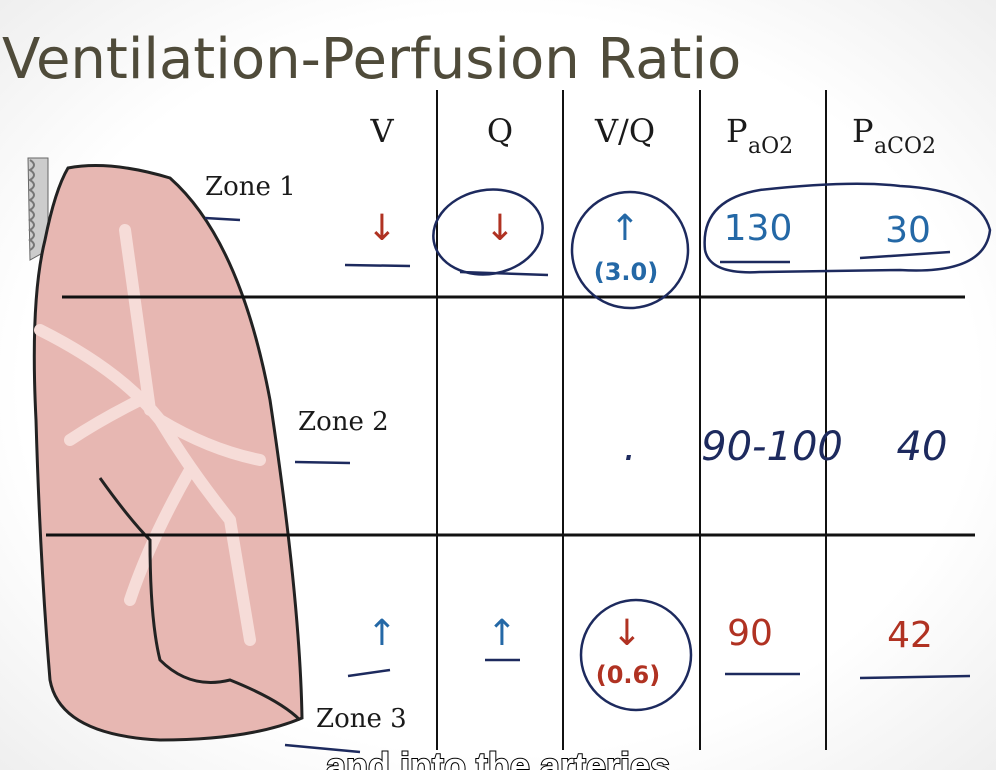 The width and height of the screenshot is (996, 770). Describe the element at coordinates (371, 59) in the screenshot. I see `slide-title: Ventilation-Perfusion Ratio` at that location.